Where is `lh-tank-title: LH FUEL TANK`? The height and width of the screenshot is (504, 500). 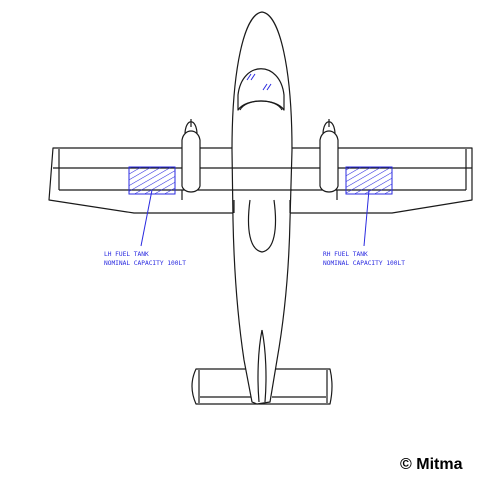 lh-tank-title: LH FUEL TANK is located at coordinates (126, 254).